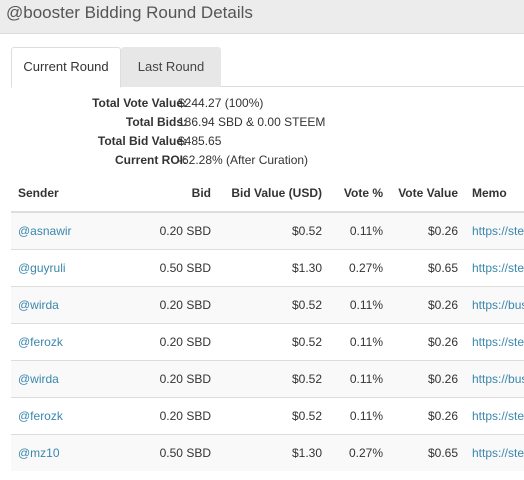  What do you see at coordinates (156, 122) in the screenshot?
I see `summary-label: Total Bids:` at bounding box center [156, 122].